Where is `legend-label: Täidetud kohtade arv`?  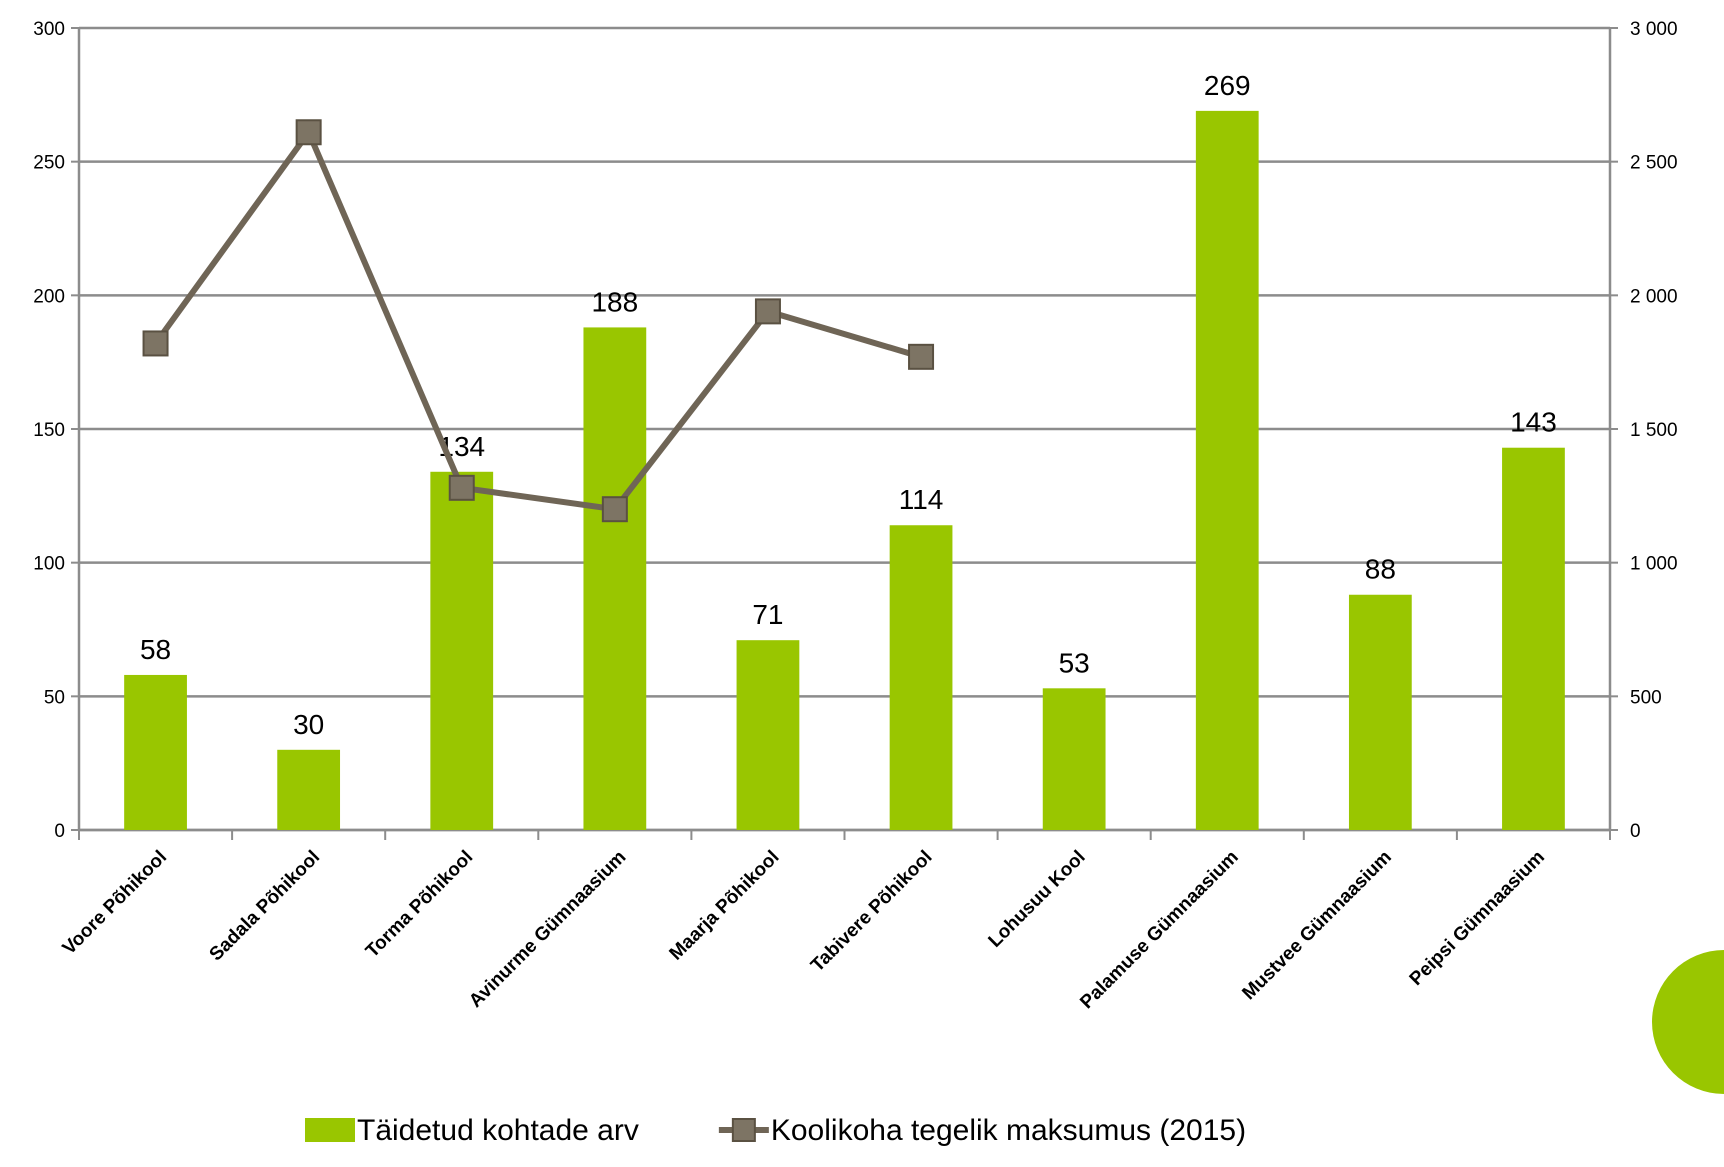 legend-label: Täidetud kohtade arv is located at coordinates (498, 1130).